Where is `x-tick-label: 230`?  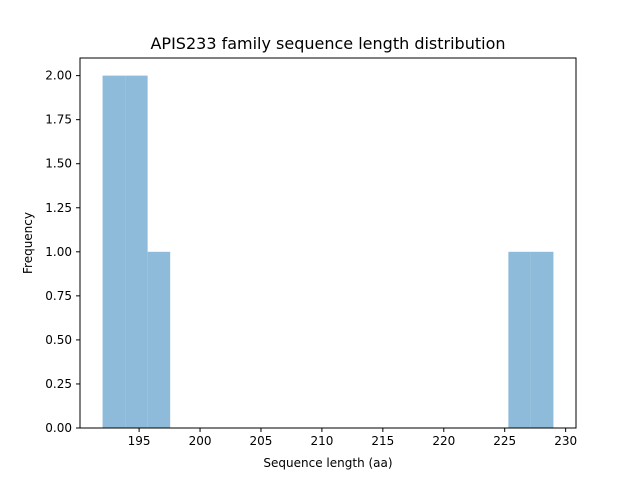
x-tick-label: 230 is located at coordinates (565, 441).